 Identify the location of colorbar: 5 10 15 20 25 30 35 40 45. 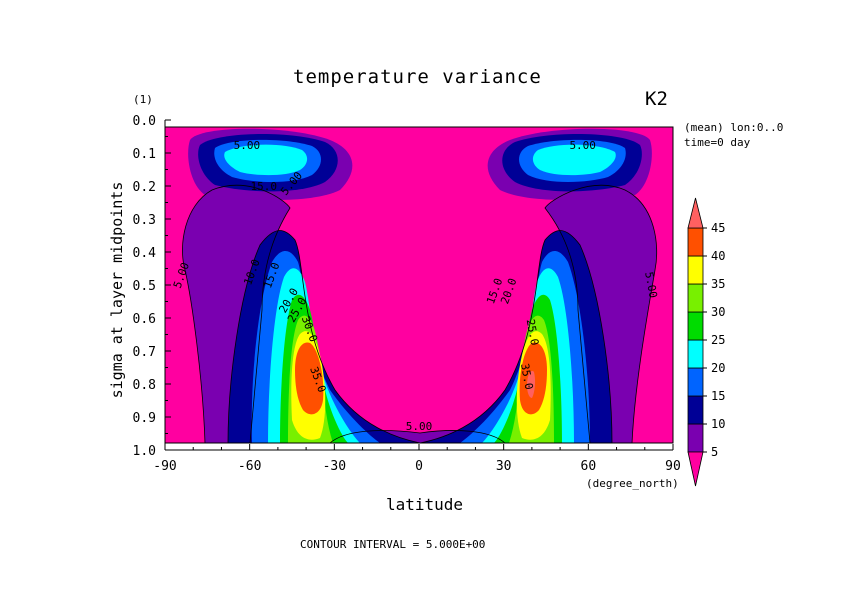
(706, 342).